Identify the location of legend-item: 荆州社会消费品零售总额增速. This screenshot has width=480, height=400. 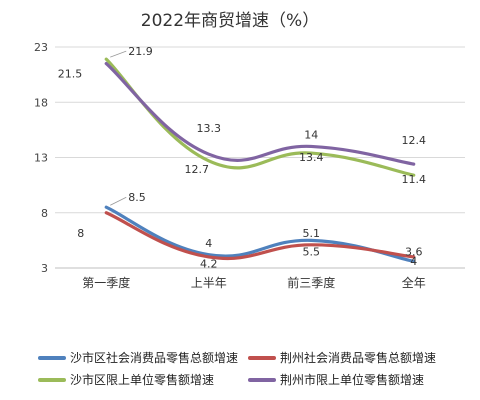
(342, 357).